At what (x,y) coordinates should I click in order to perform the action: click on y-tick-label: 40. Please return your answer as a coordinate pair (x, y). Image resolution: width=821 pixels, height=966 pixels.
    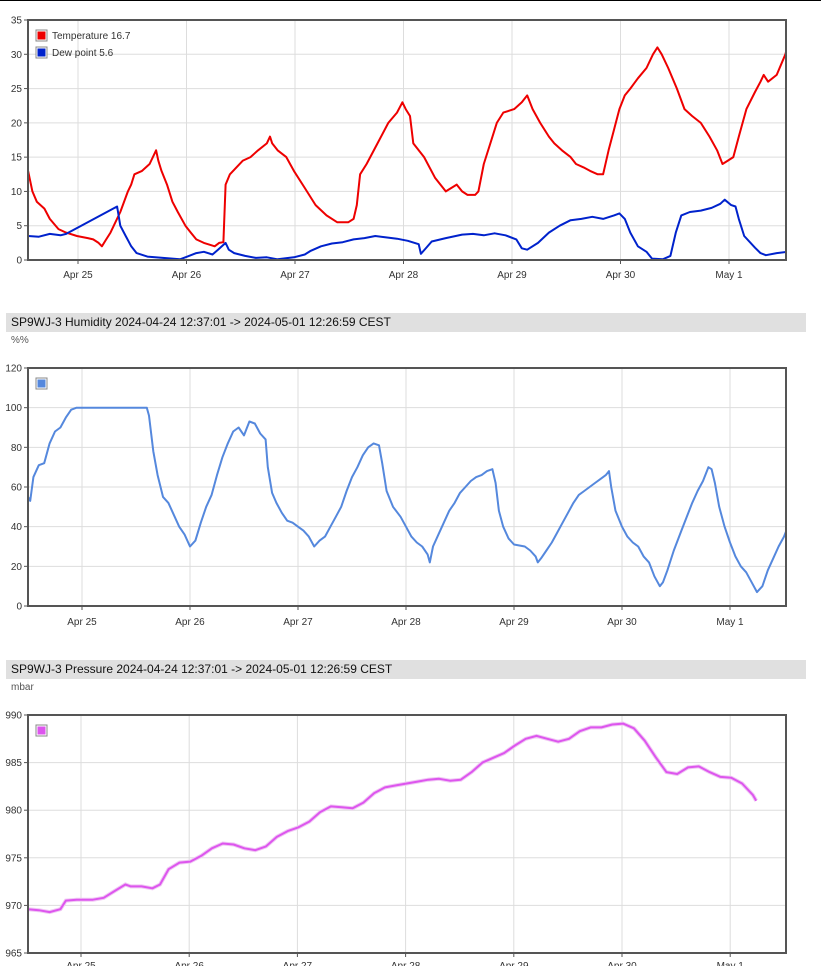
    Looking at the image, I should click on (17, 527).